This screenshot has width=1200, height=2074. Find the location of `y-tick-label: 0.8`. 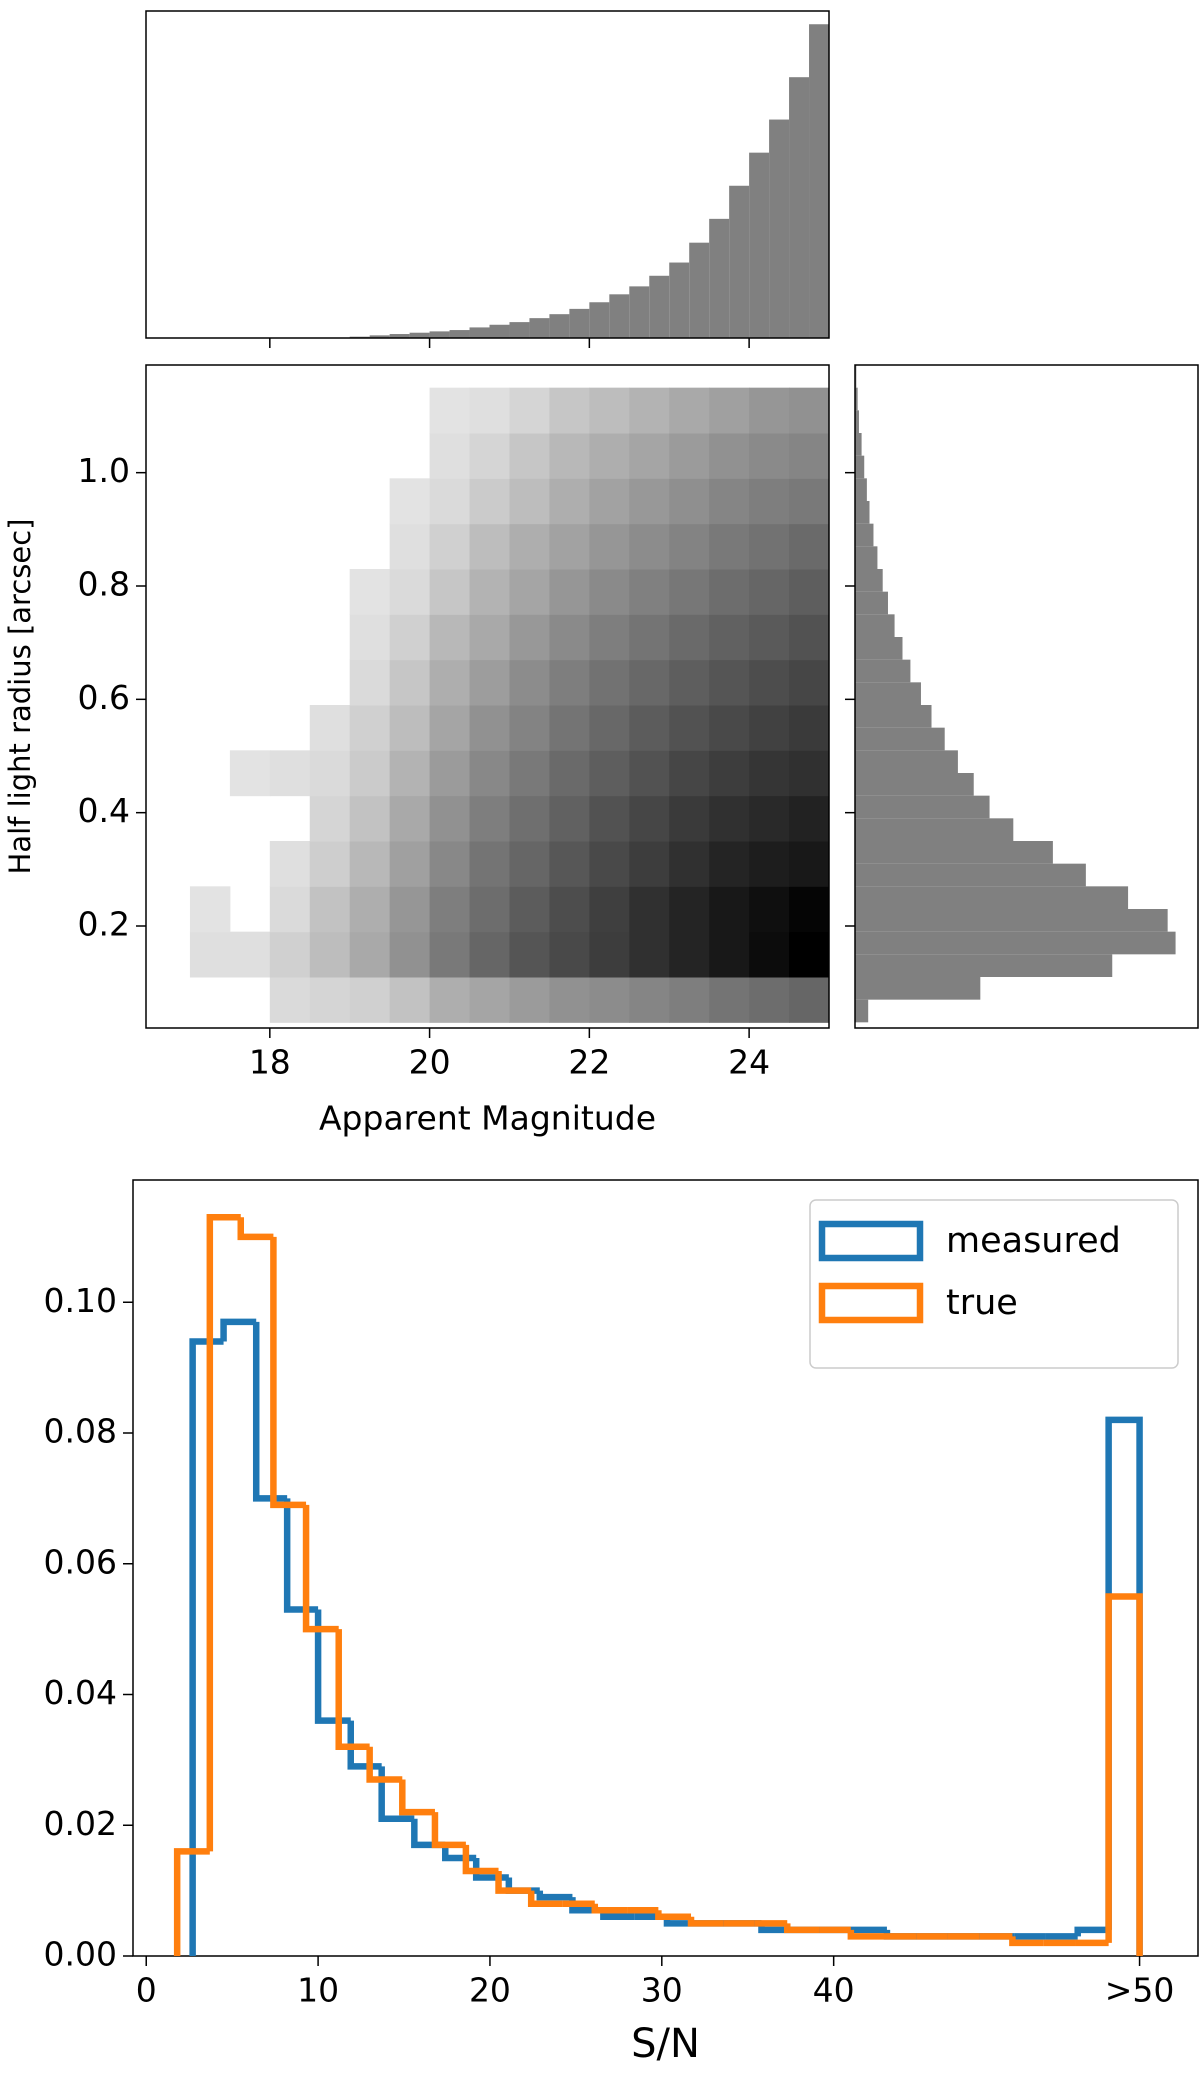

y-tick-label: 0.8 is located at coordinates (104, 584).